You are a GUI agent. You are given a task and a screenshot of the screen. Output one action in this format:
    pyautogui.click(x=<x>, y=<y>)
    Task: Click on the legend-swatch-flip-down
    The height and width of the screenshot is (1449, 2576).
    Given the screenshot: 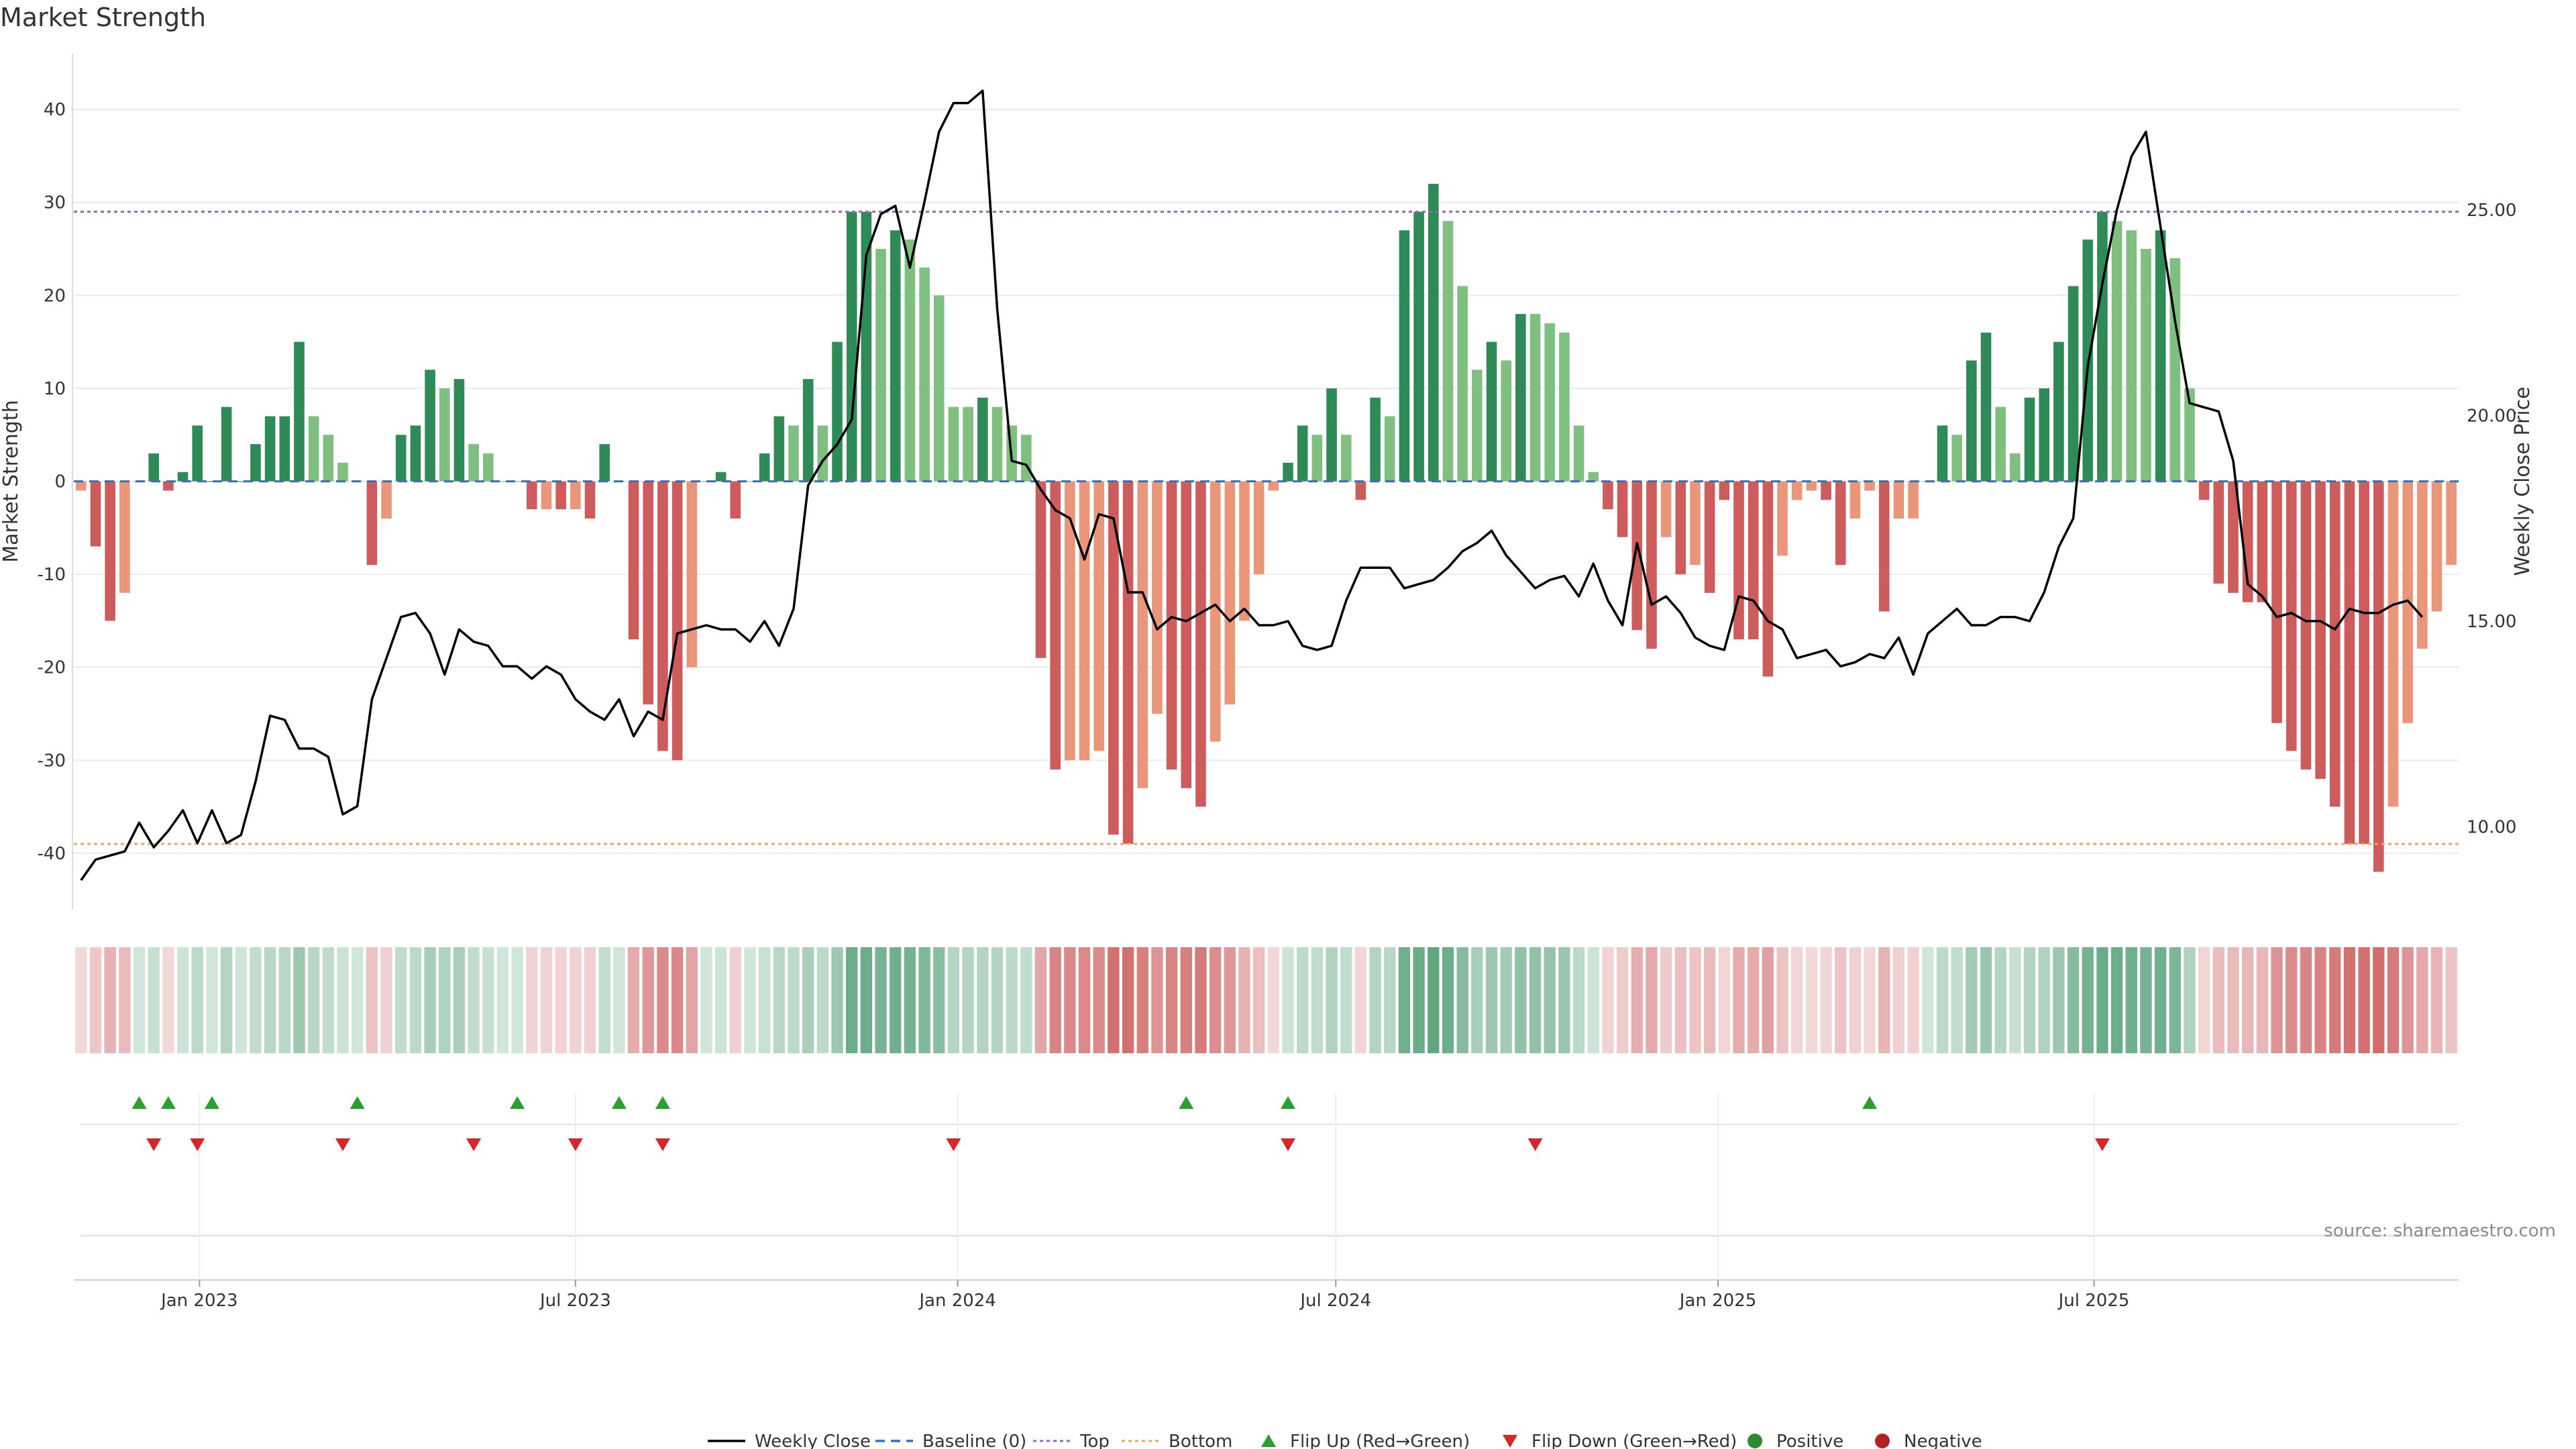 What is the action you would take?
    pyautogui.click(x=1510, y=1441)
    